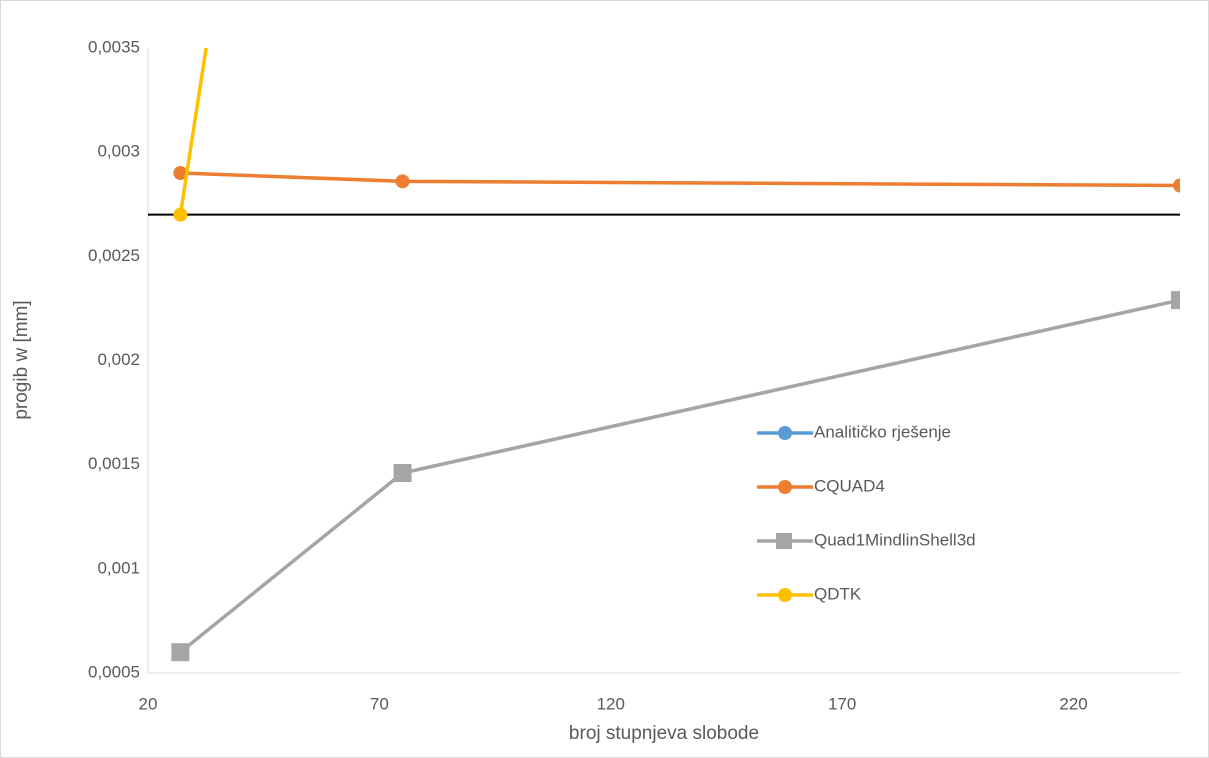 Image resolution: width=1209 pixels, height=758 pixels. I want to click on x-tick-label: 120, so click(611, 703).